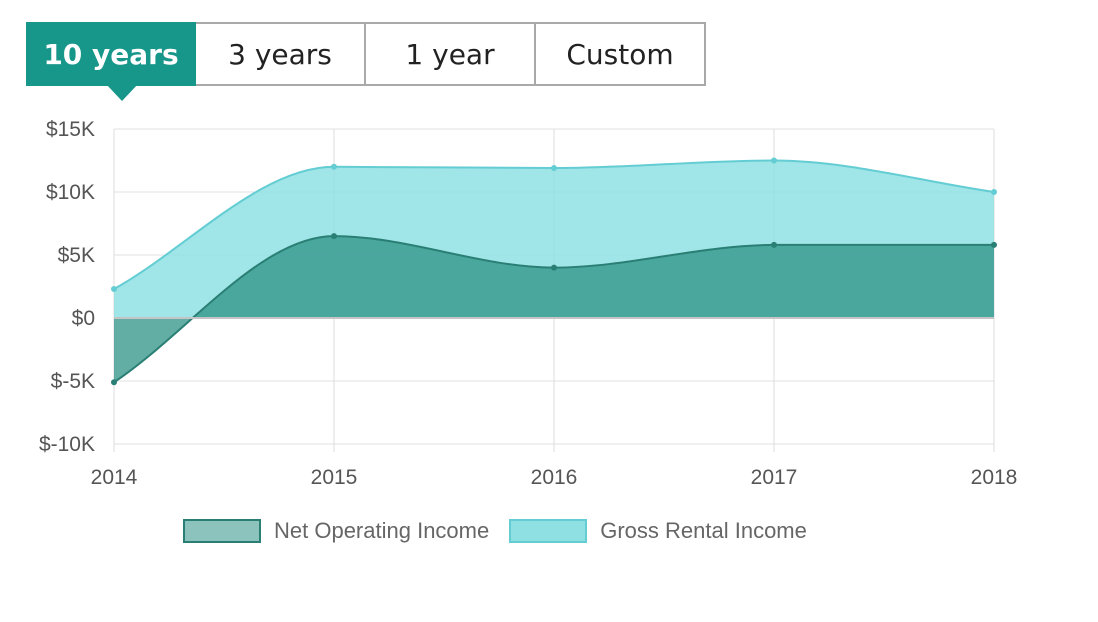 Image resolution: width=1098 pixels, height=622 pixels. What do you see at coordinates (621, 54) in the screenshot?
I see `tab-custom: Custom` at bounding box center [621, 54].